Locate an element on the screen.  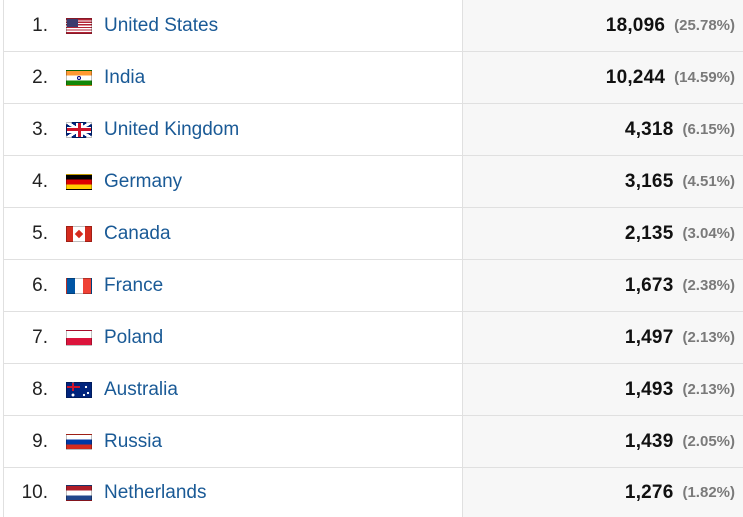
metric-value: 1,493 is located at coordinates (649, 389).